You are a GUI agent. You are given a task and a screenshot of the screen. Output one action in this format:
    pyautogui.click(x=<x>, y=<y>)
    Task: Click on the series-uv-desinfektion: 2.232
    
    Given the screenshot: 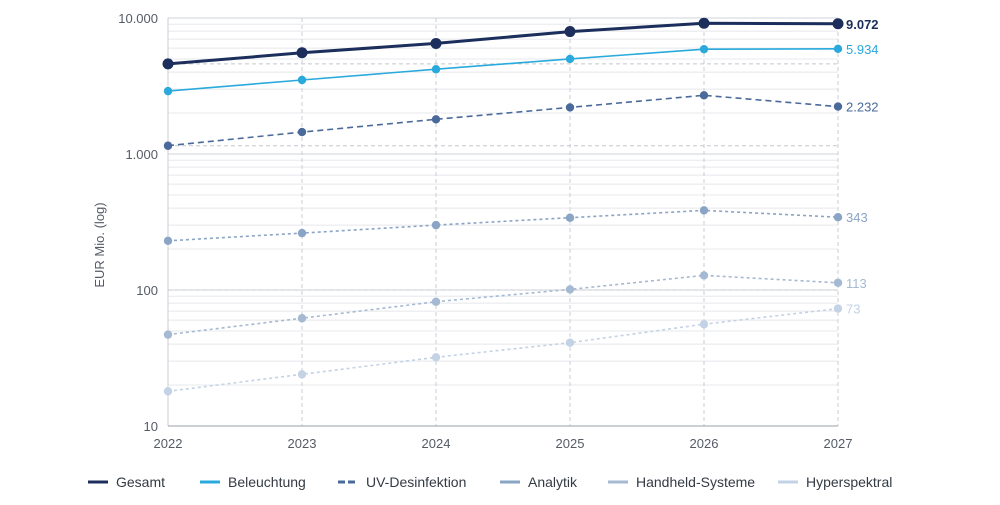 What is the action you would take?
    pyautogui.click(x=521, y=120)
    